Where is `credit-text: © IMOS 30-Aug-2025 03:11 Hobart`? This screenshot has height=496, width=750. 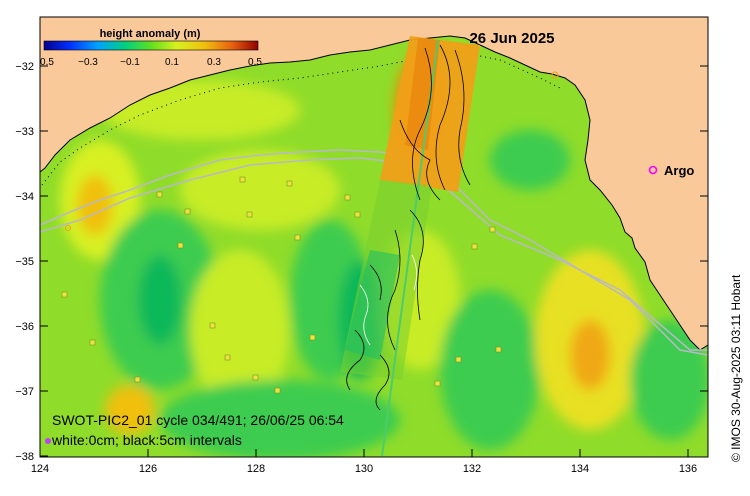
credit-text: © IMOS 30-Aug-2025 03:11 Hobart is located at coordinates (736, 368).